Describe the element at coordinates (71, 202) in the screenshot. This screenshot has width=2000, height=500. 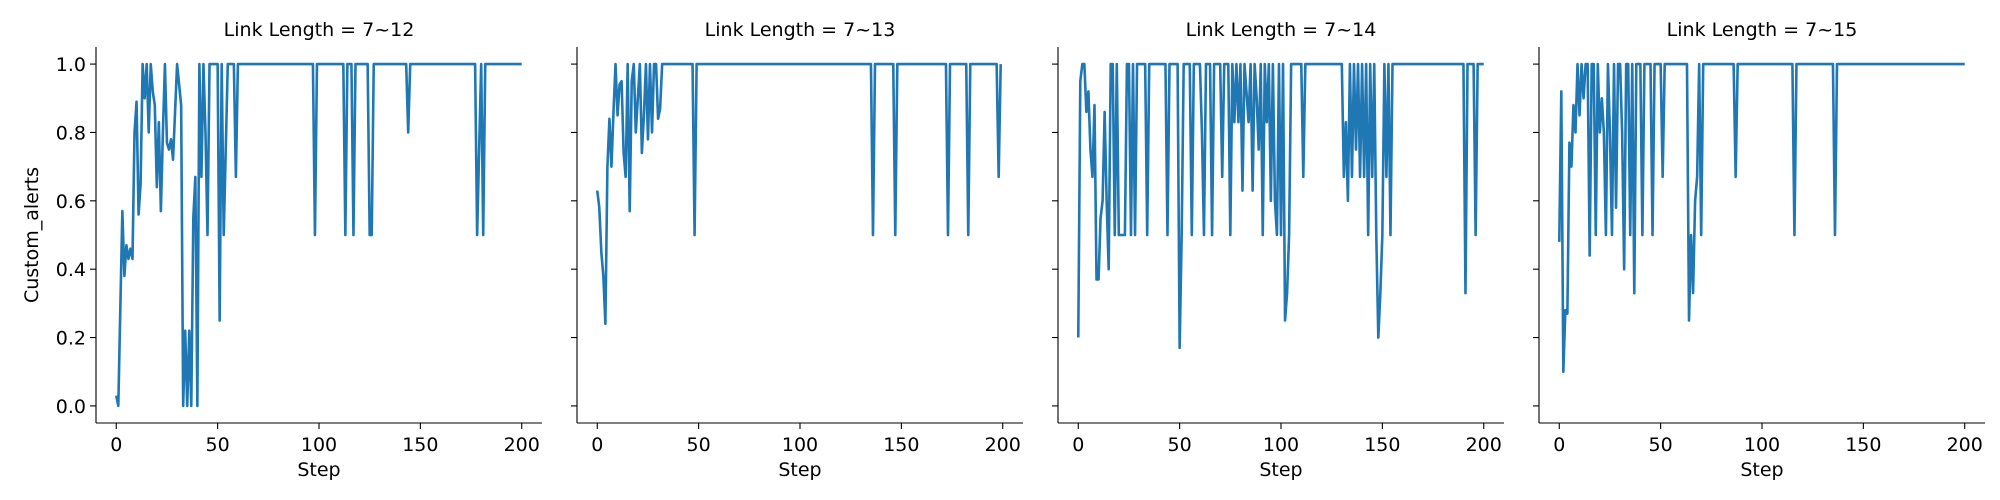
I see `y-tick-label: 0.6` at that location.